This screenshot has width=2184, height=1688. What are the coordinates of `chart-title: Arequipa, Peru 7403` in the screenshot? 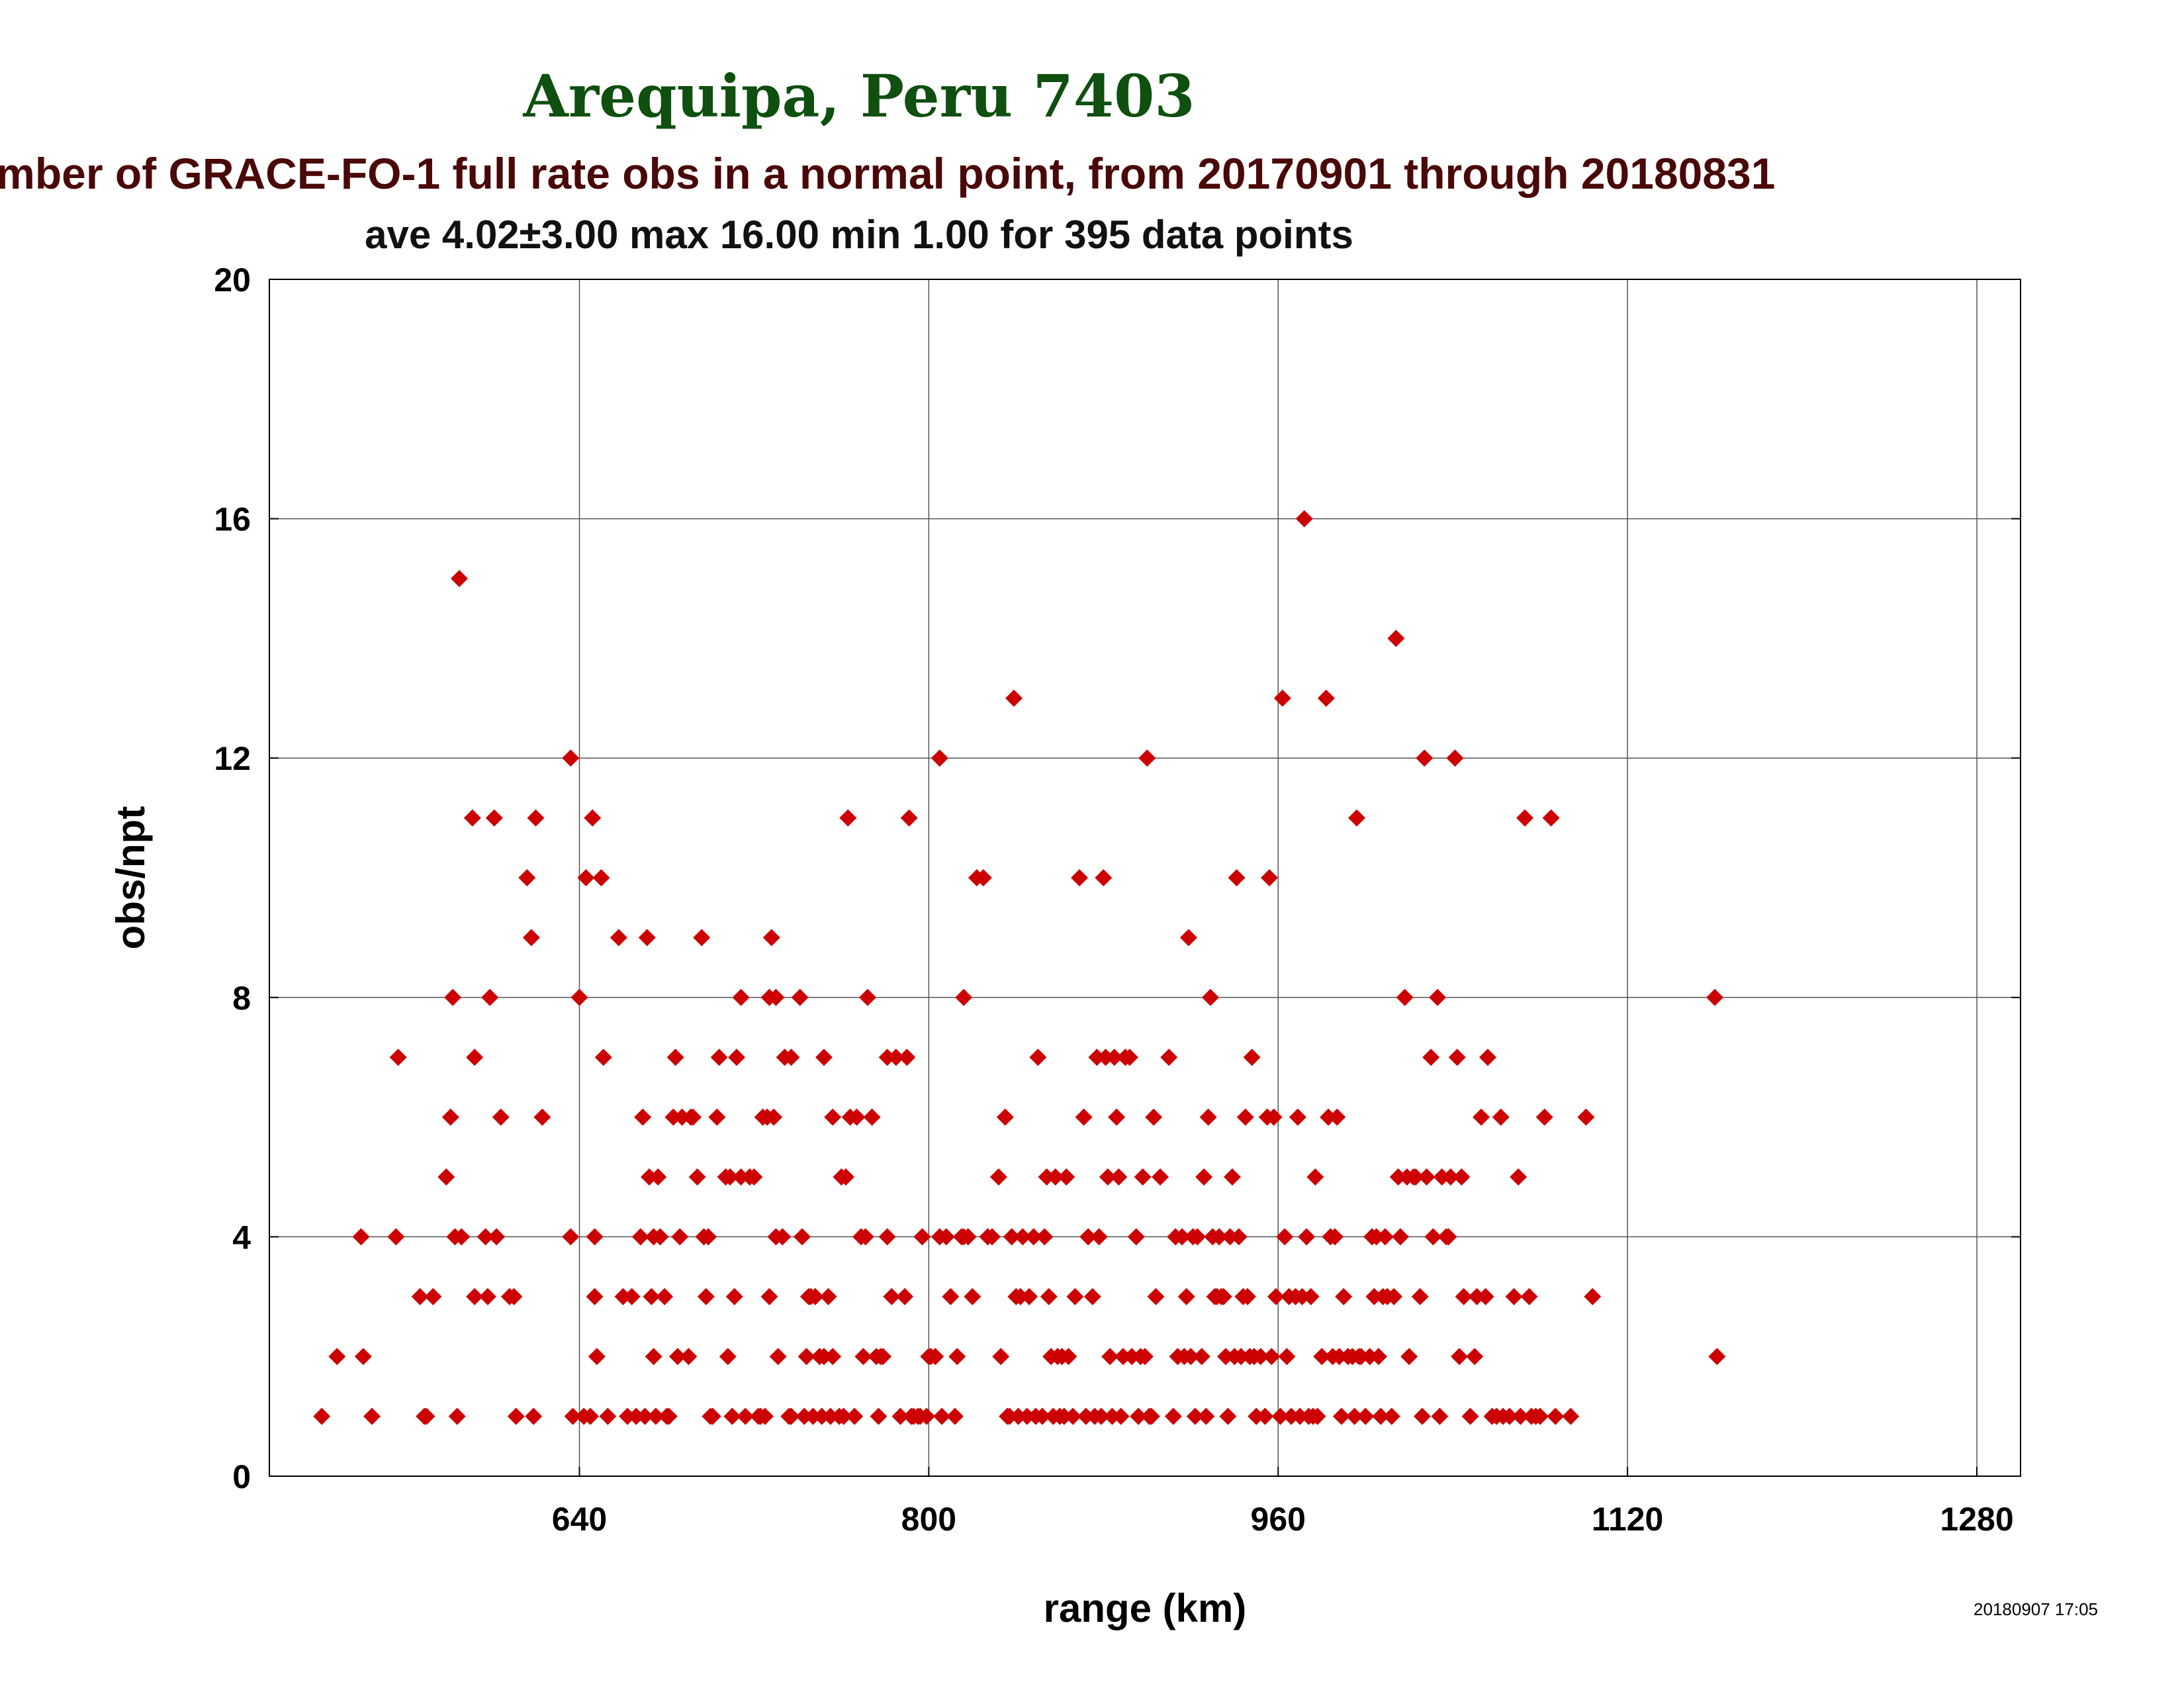 It's located at (859, 96).